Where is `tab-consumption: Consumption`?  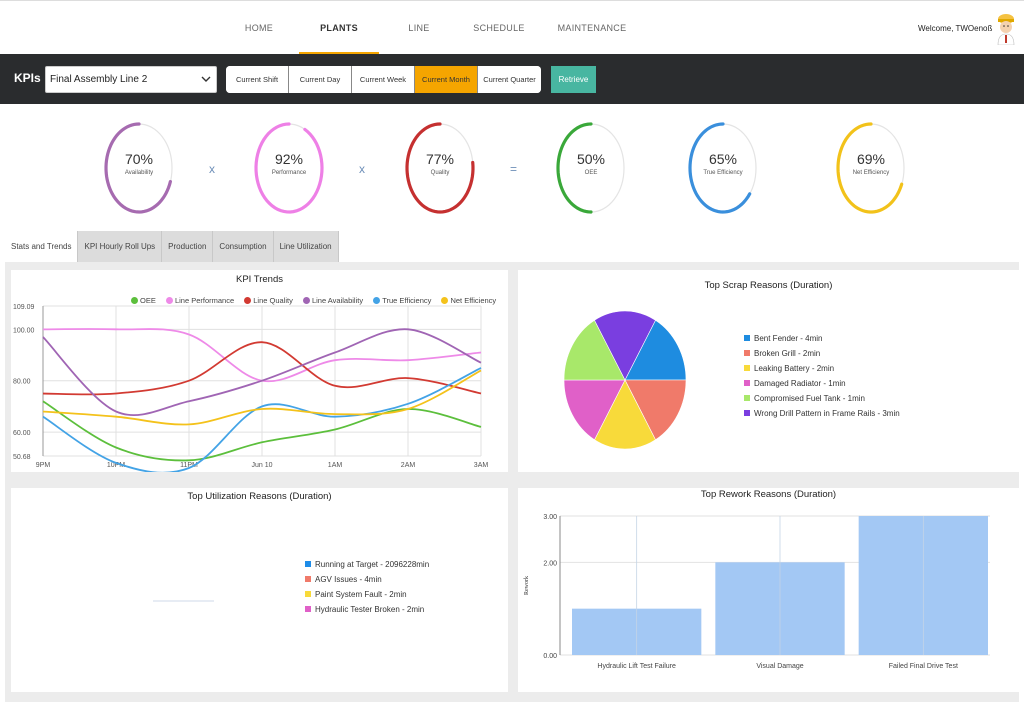 tab-consumption: Consumption is located at coordinates (243, 246).